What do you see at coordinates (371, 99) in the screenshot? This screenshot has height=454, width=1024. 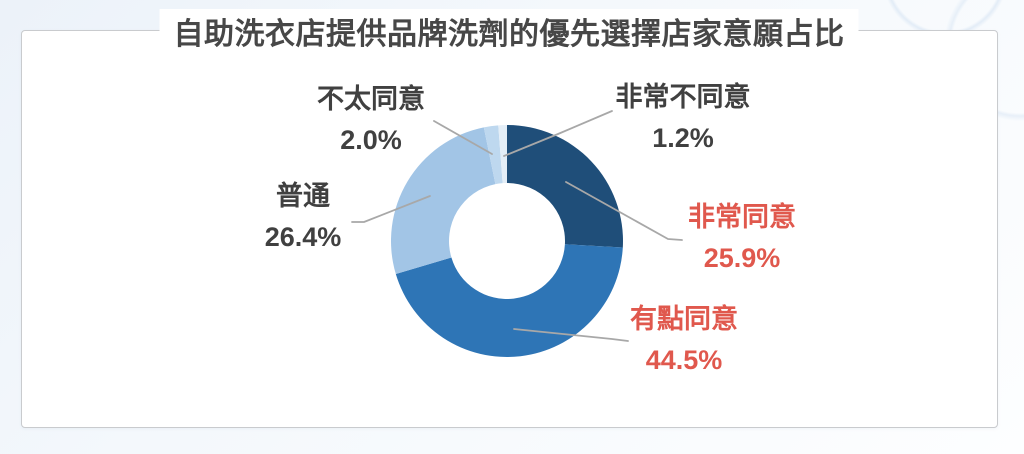 I see `callout-label: 不太同意` at bounding box center [371, 99].